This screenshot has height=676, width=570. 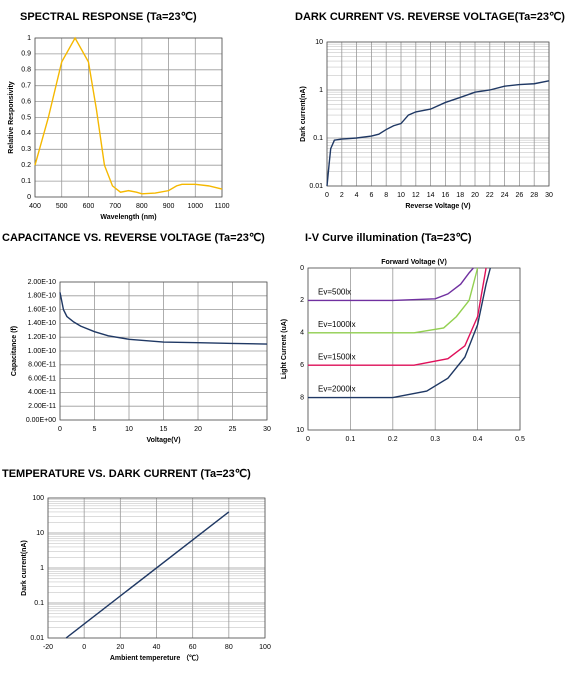 What do you see at coordinates (26, 149) in the screenshot?
I see `y-tick-label: 0.3` at bounding box center [26, 149].